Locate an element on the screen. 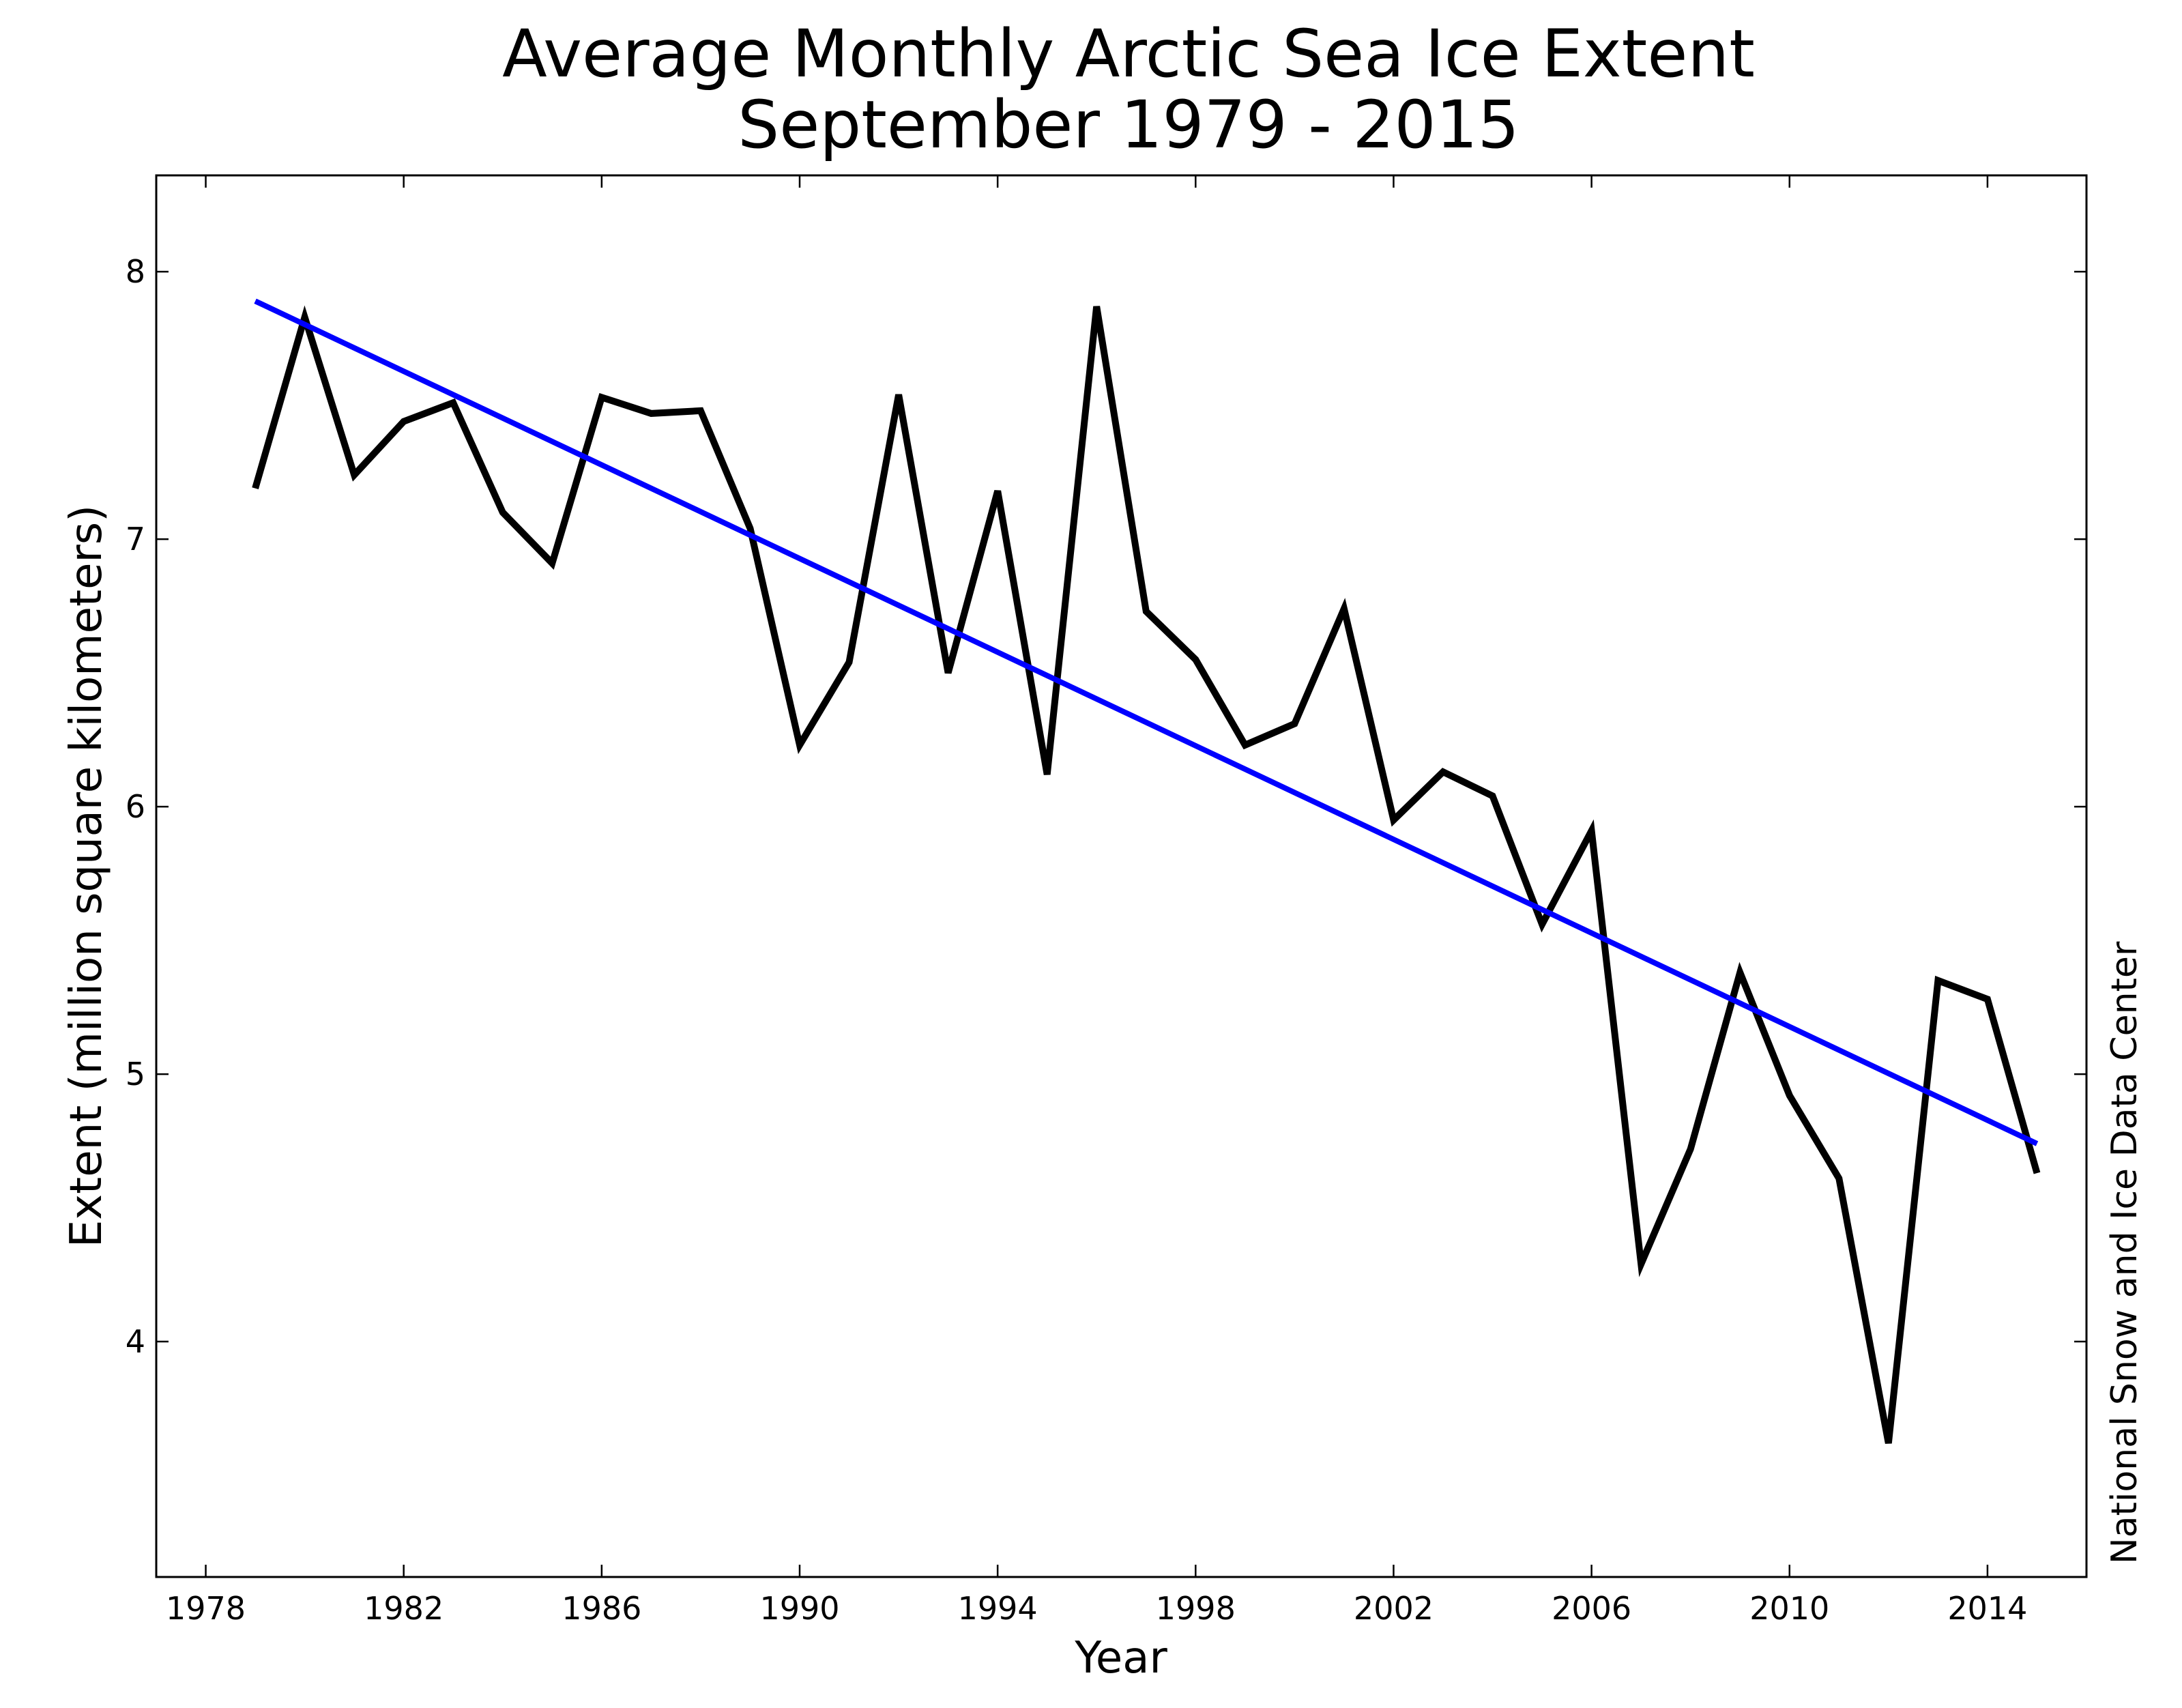 This screenshot has height=1708, width=2182. chart-subtitle: September 1979 - 2015 is located at coordinates (1128, 125).